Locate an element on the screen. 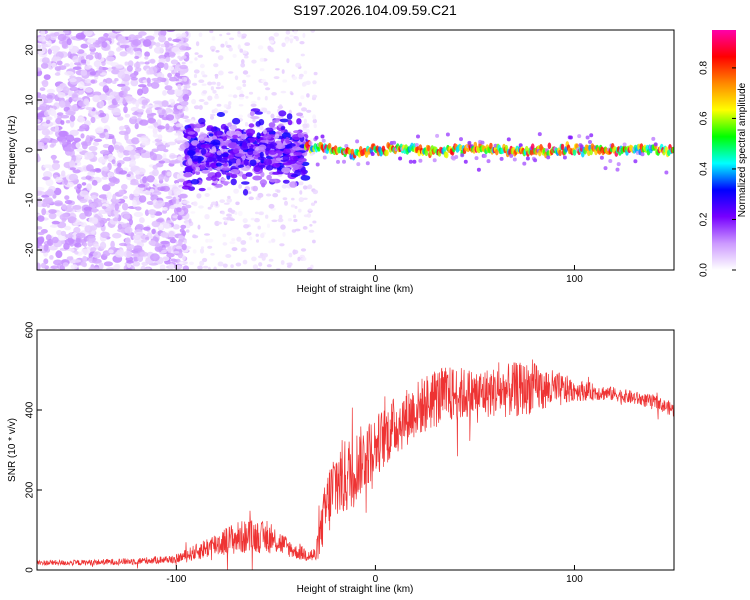  colorbar-ticks: 0.0 0.2 0.4 0.6 0.8 is located at coordinates (717, 169).